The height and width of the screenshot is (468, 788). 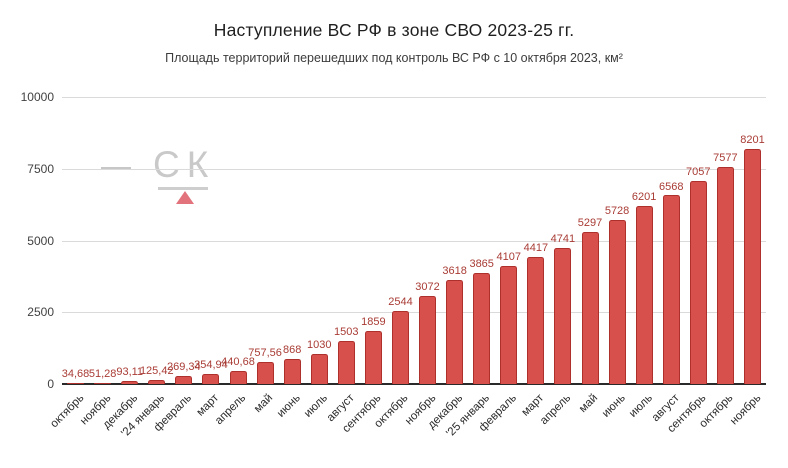 What do you see at coordinates (394, 30) in the screenshot?
I see `page-title: Наступление ВС РФ в зоне СВО 2023-25 гг.` at bounding box center [394, 30].